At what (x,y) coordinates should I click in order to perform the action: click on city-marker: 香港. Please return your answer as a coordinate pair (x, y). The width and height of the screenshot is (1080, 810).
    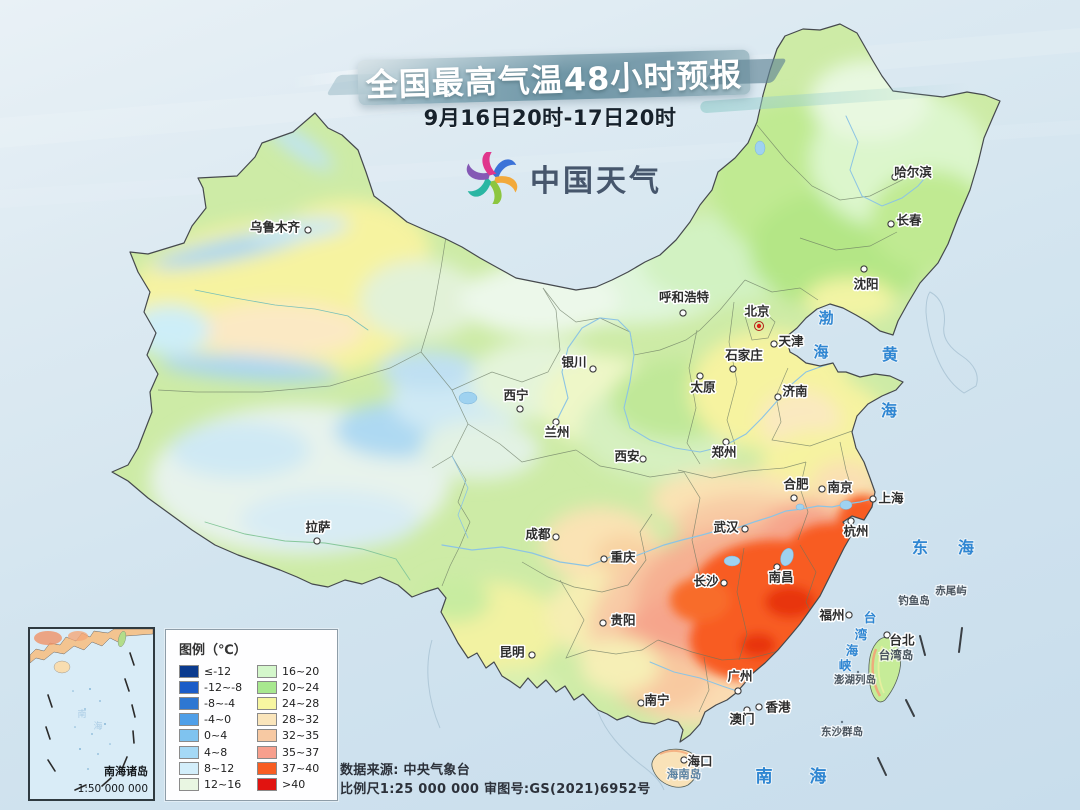
    Looking at the image, I should click on (773, 707).